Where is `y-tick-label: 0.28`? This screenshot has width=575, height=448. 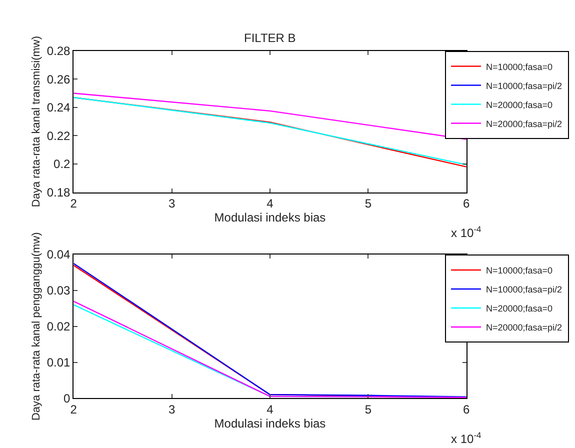 y-tick-label: 0.28 is located at coordinates (58, 51).